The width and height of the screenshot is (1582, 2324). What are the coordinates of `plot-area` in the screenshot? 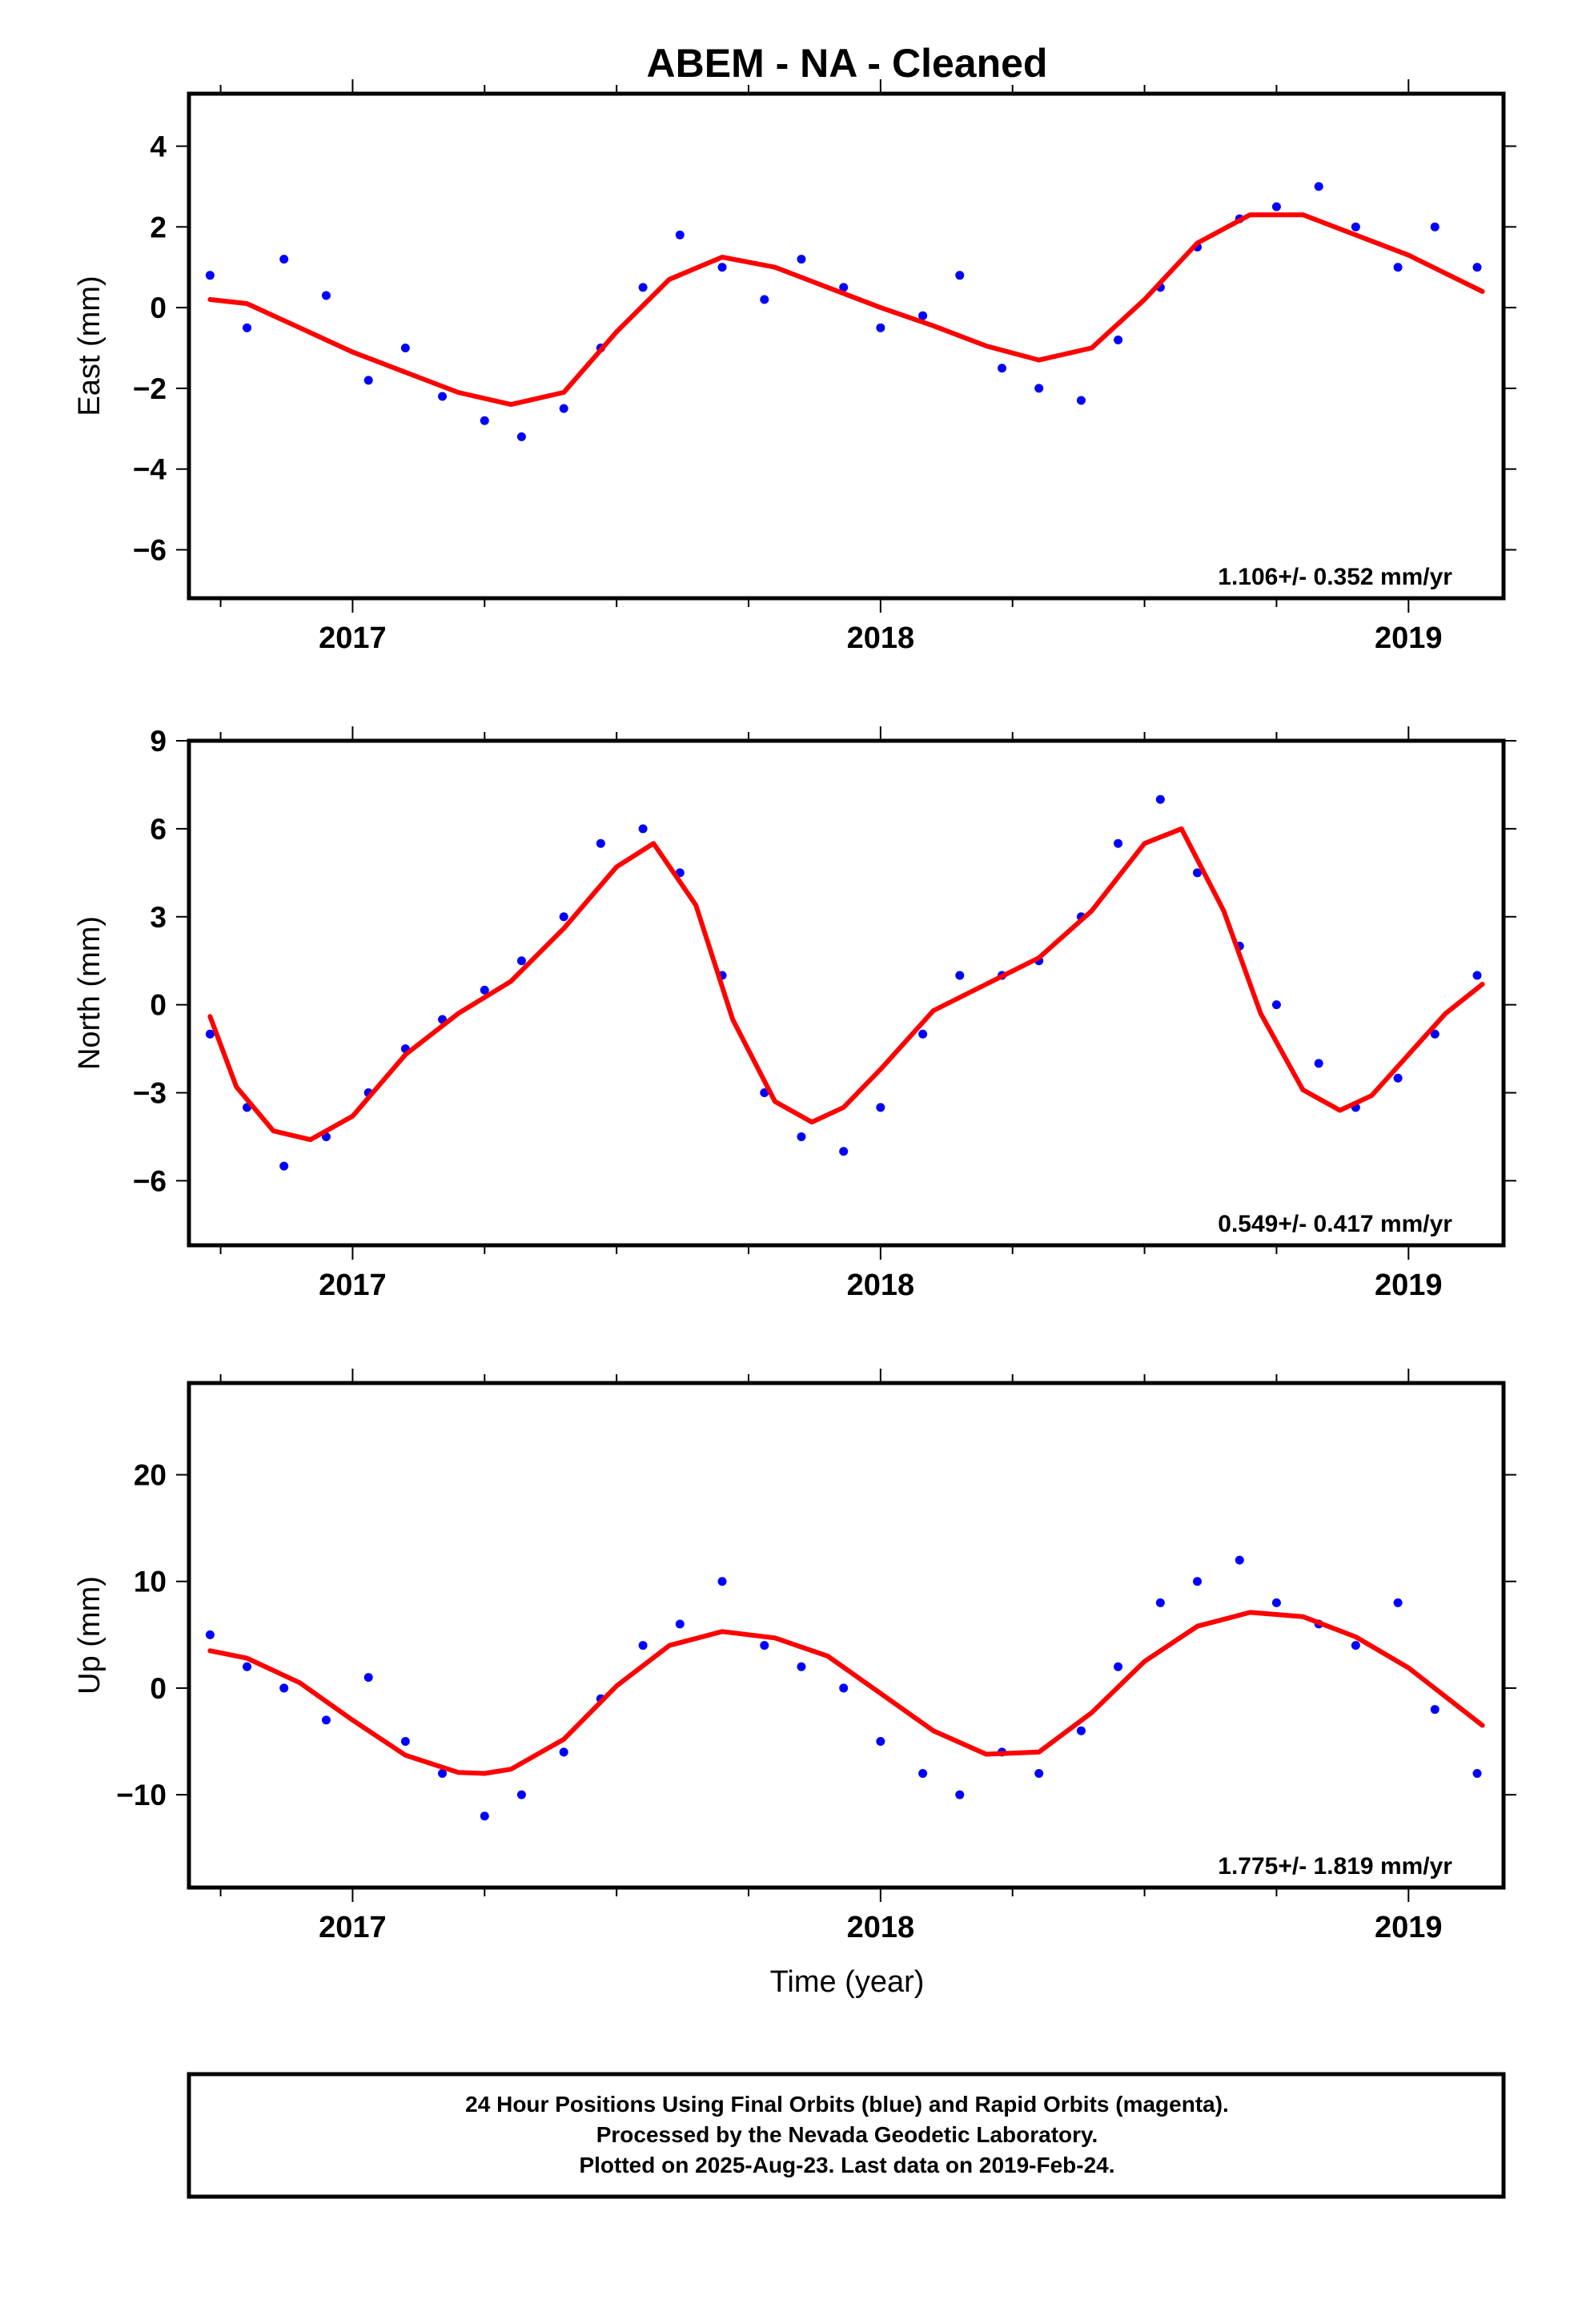 It's located at (845, 311).